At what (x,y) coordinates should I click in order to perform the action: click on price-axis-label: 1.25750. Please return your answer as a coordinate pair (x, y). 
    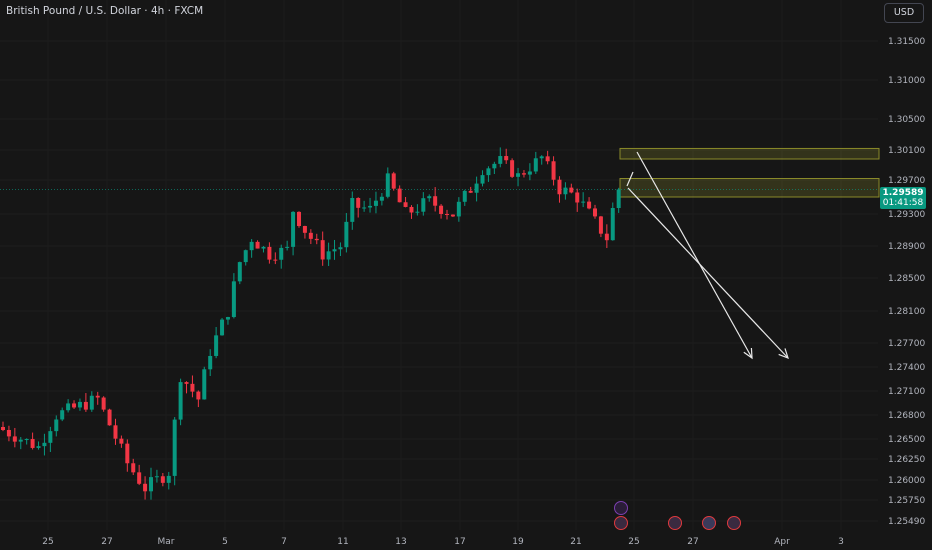
    Looking at the image, I should click on (906, 501).